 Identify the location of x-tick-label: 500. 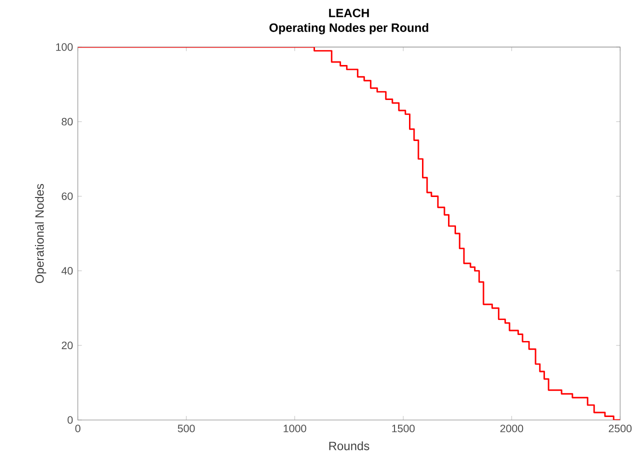
(186, 428).